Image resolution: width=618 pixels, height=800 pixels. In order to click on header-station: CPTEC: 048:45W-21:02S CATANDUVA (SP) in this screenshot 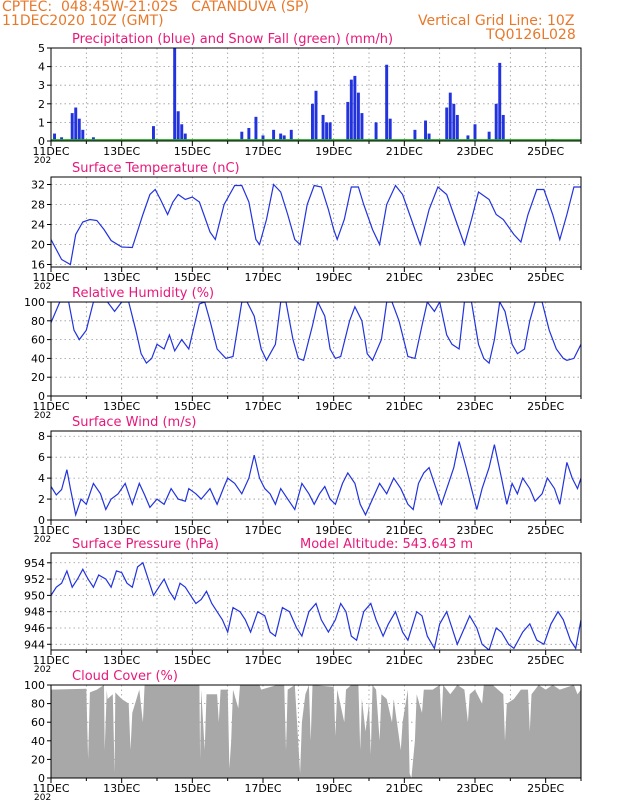, I will do `click(155, 7)`.